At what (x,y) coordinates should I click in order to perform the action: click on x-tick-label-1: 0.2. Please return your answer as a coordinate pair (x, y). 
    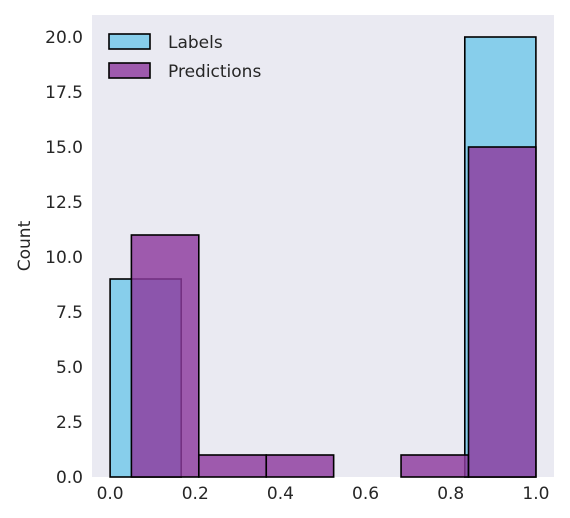
    Looking at the image, I should click on (195, 494).